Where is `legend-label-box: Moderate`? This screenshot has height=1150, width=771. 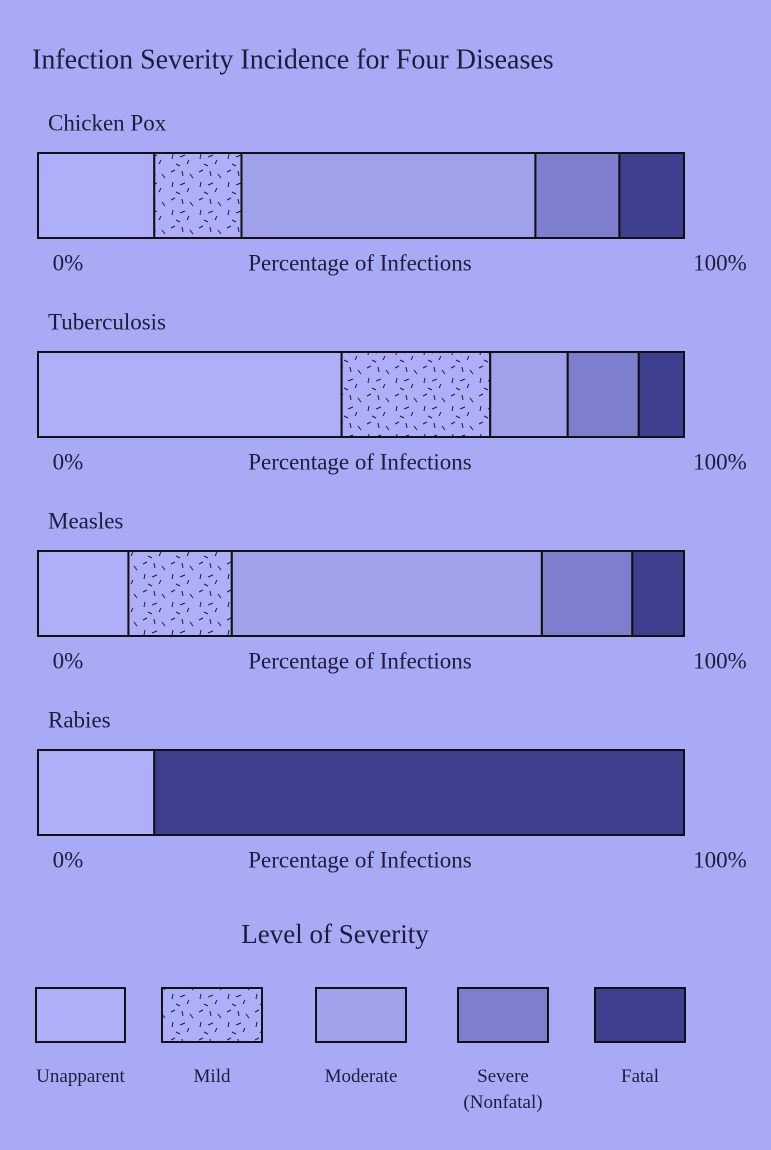
legend-label-box: Moderate is located at coordinates (361, 1076).